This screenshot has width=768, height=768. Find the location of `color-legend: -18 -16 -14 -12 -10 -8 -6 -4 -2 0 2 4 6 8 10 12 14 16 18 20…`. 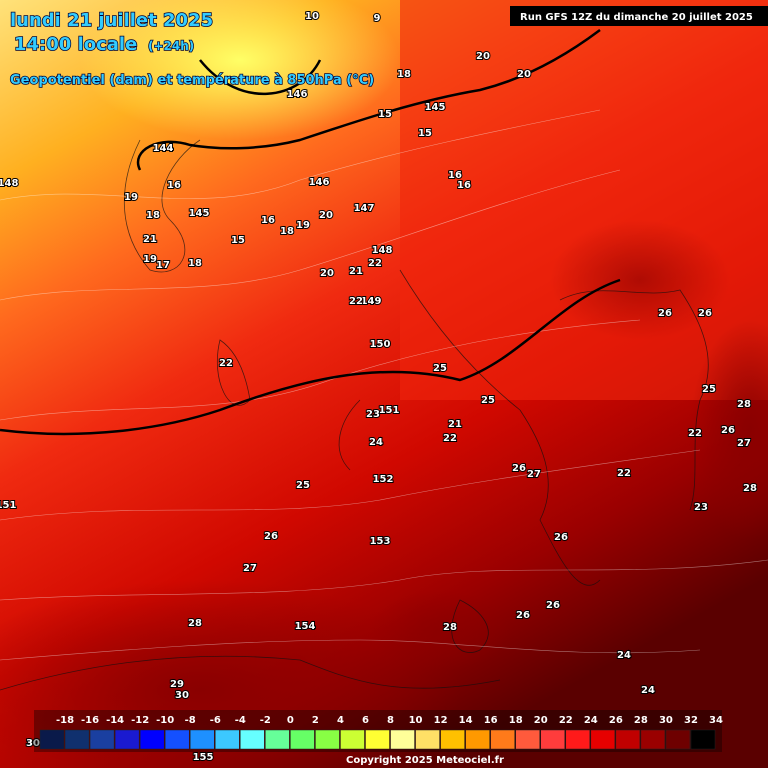

color-legend: -18 -16 -14 -12 -10 -8 -6 -4 -2 0 2 4 6 8 10 12 14 16 18 20… is located at coordinates (378, 731).